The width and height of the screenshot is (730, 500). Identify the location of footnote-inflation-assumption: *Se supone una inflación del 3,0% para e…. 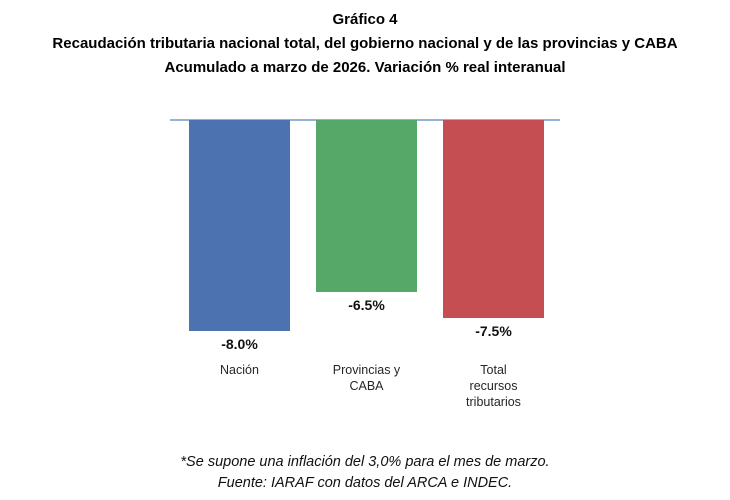
(365, 462).